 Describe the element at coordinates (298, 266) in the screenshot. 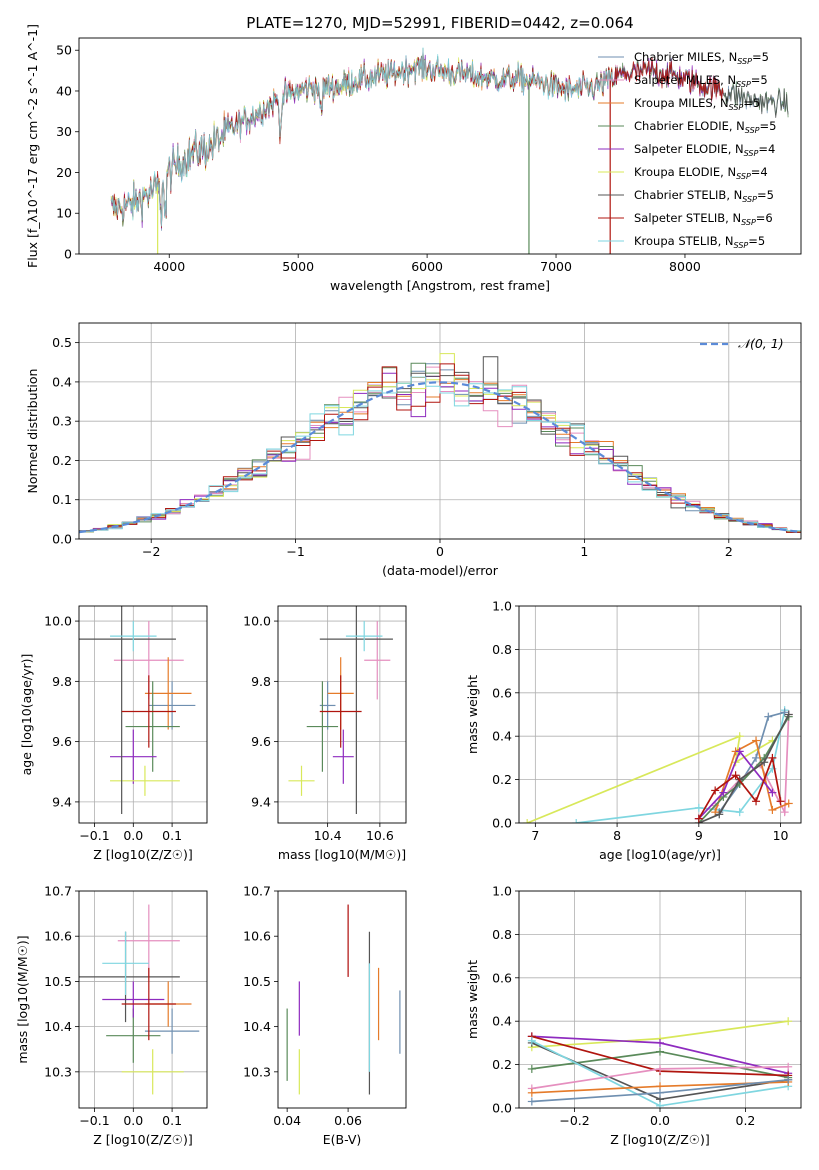

I see `x-tick-label: 5000` at that location.